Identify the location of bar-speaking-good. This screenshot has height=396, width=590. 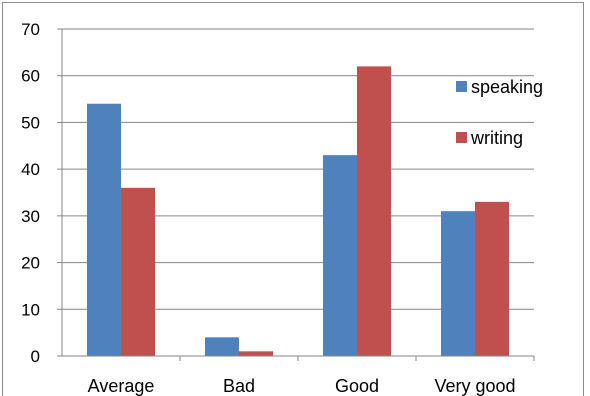
(340, 255).